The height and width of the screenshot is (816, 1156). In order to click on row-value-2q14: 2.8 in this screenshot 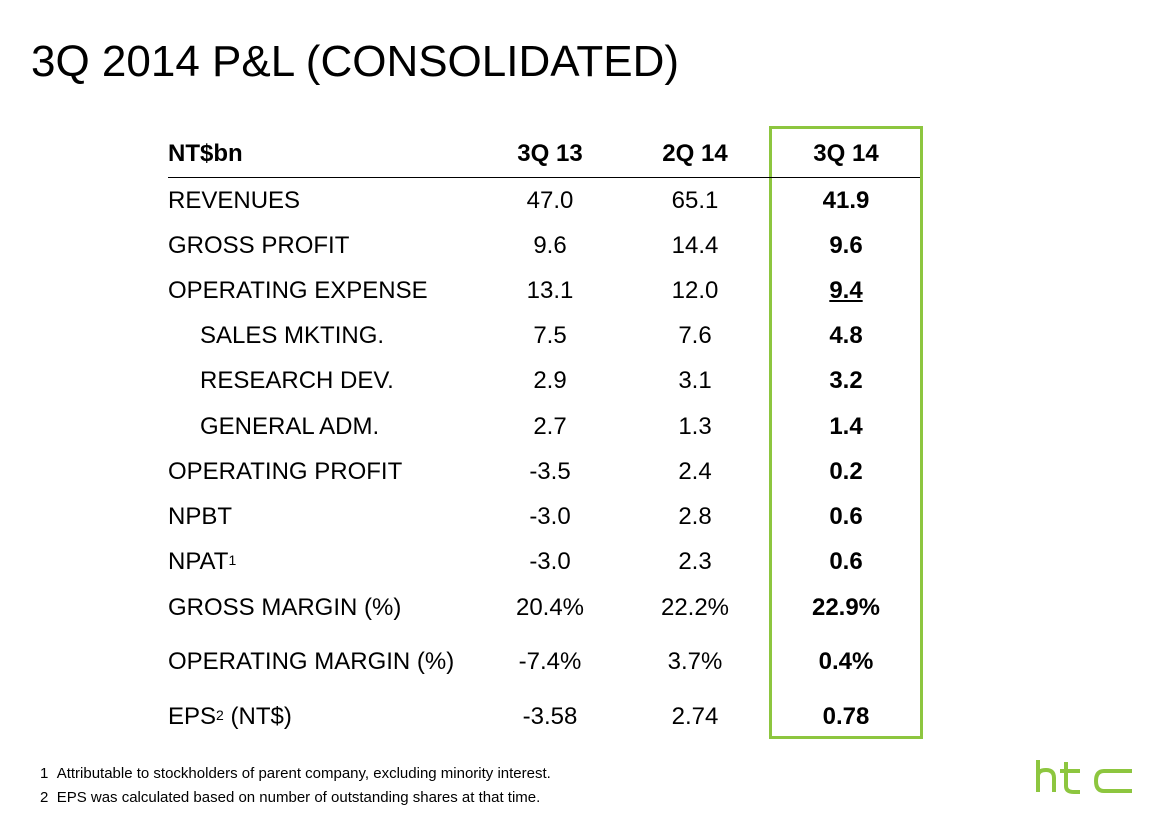, I will do `click(695, 516)`.